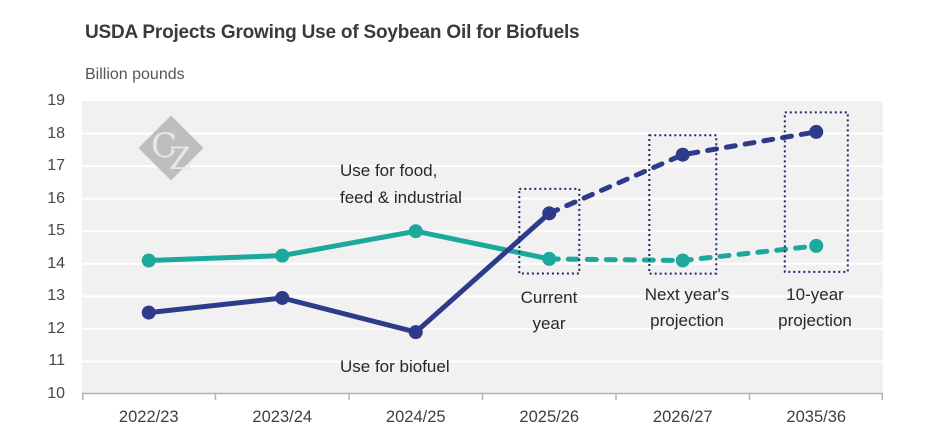 This screenshot has height=443, width=945. Describe the element at coordinates (389, 170) in the screenshot. I see `series-label-line: Use for food,` at that location.